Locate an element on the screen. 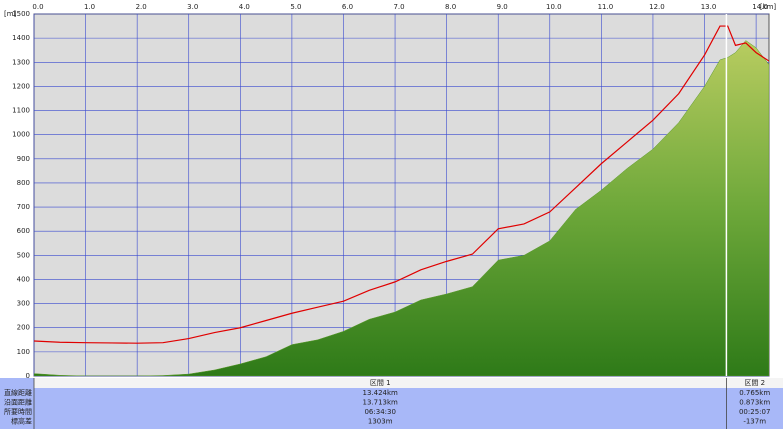  y-tick-label: 300 is located at coordinates (23, 304).